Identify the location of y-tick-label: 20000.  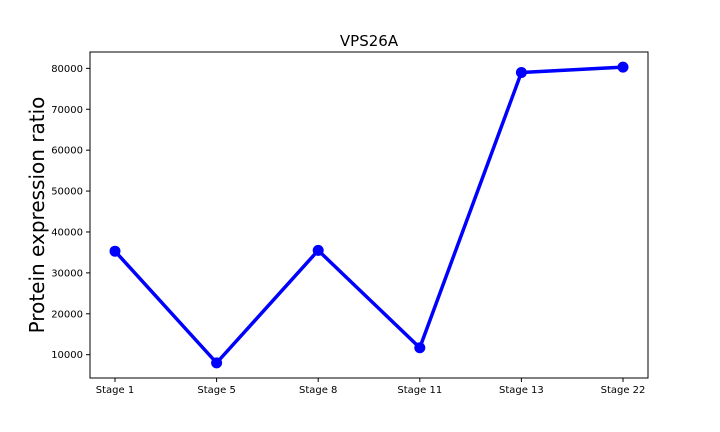
(67, 314).